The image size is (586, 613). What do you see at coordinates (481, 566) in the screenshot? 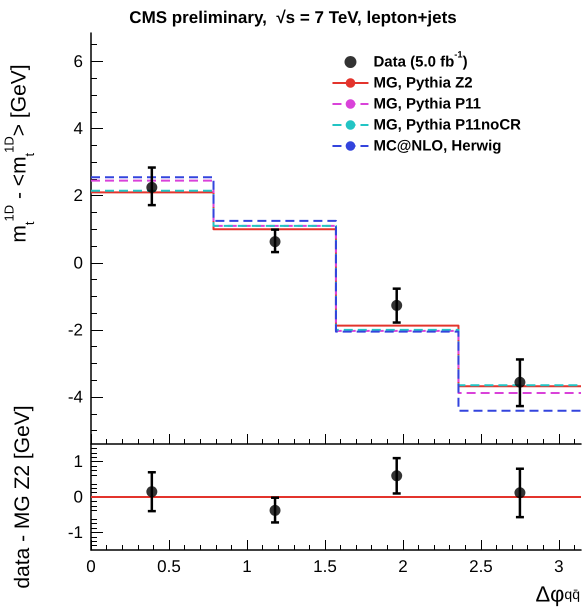
I see `x-tick-label: 2.5` at bounding box center [481, 566].